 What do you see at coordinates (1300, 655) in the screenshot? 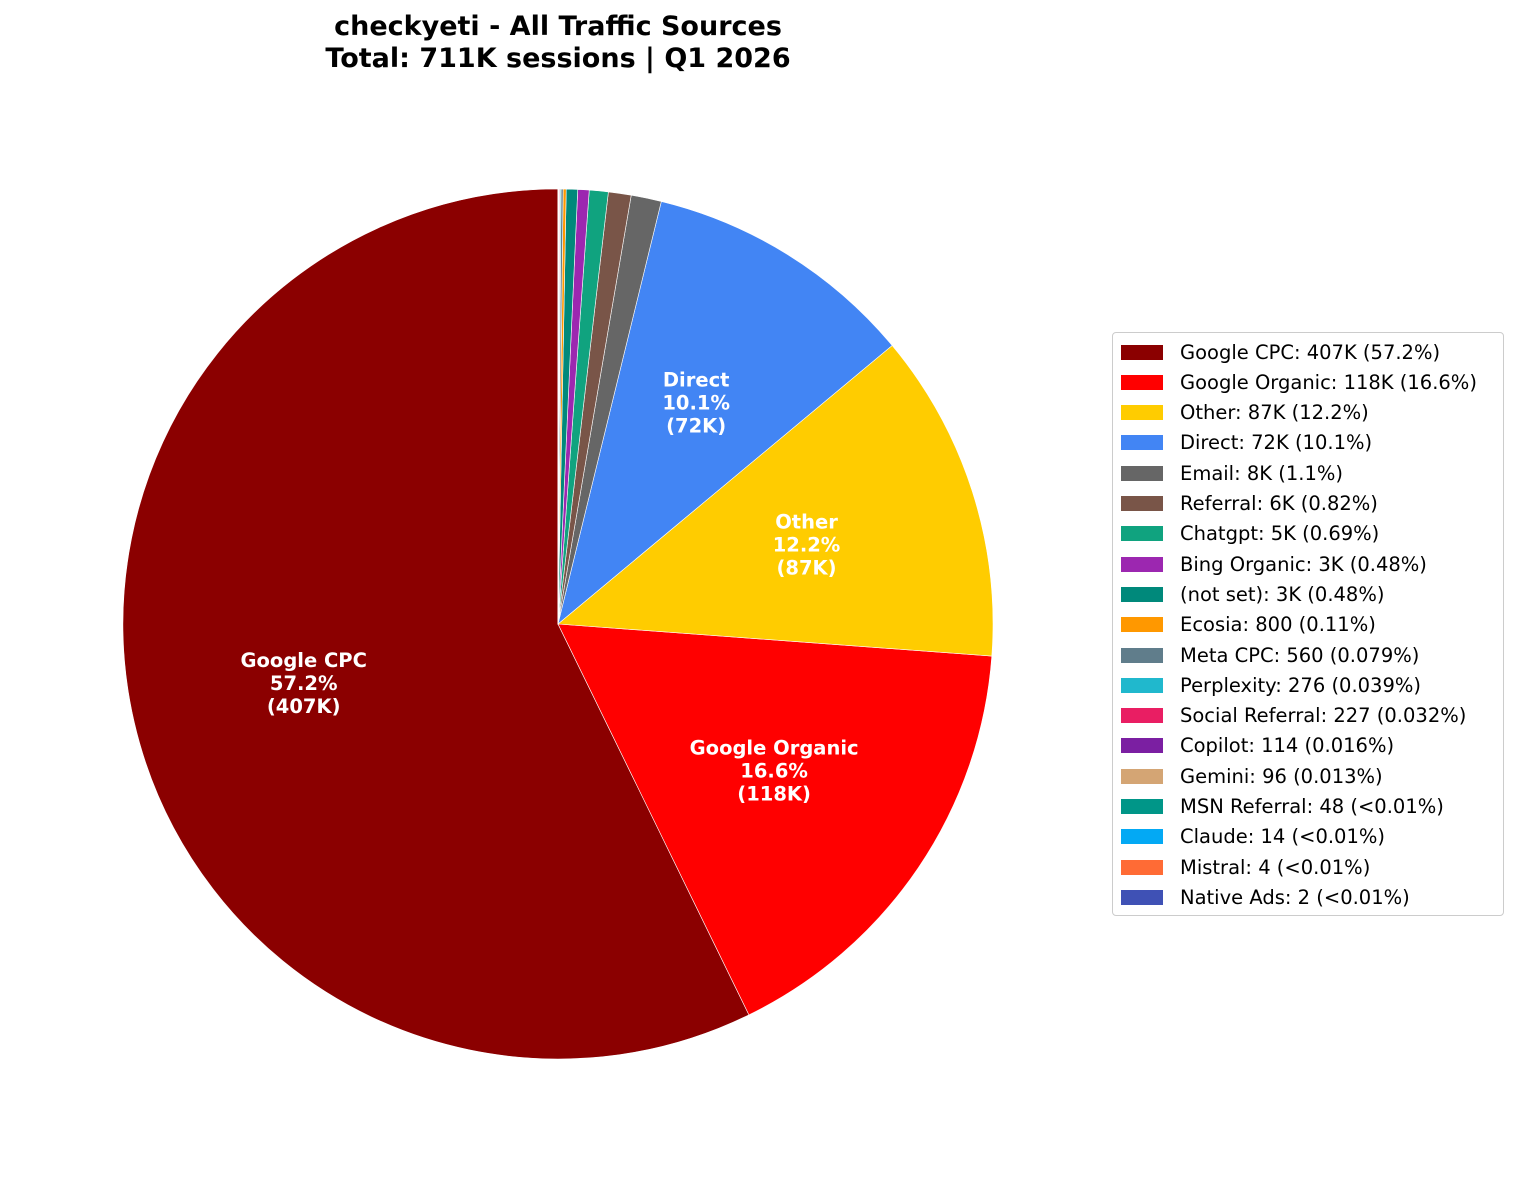
I see `legend-label: Meta CPC: 560 (0.079%)` at bounding box center [1300, 655].